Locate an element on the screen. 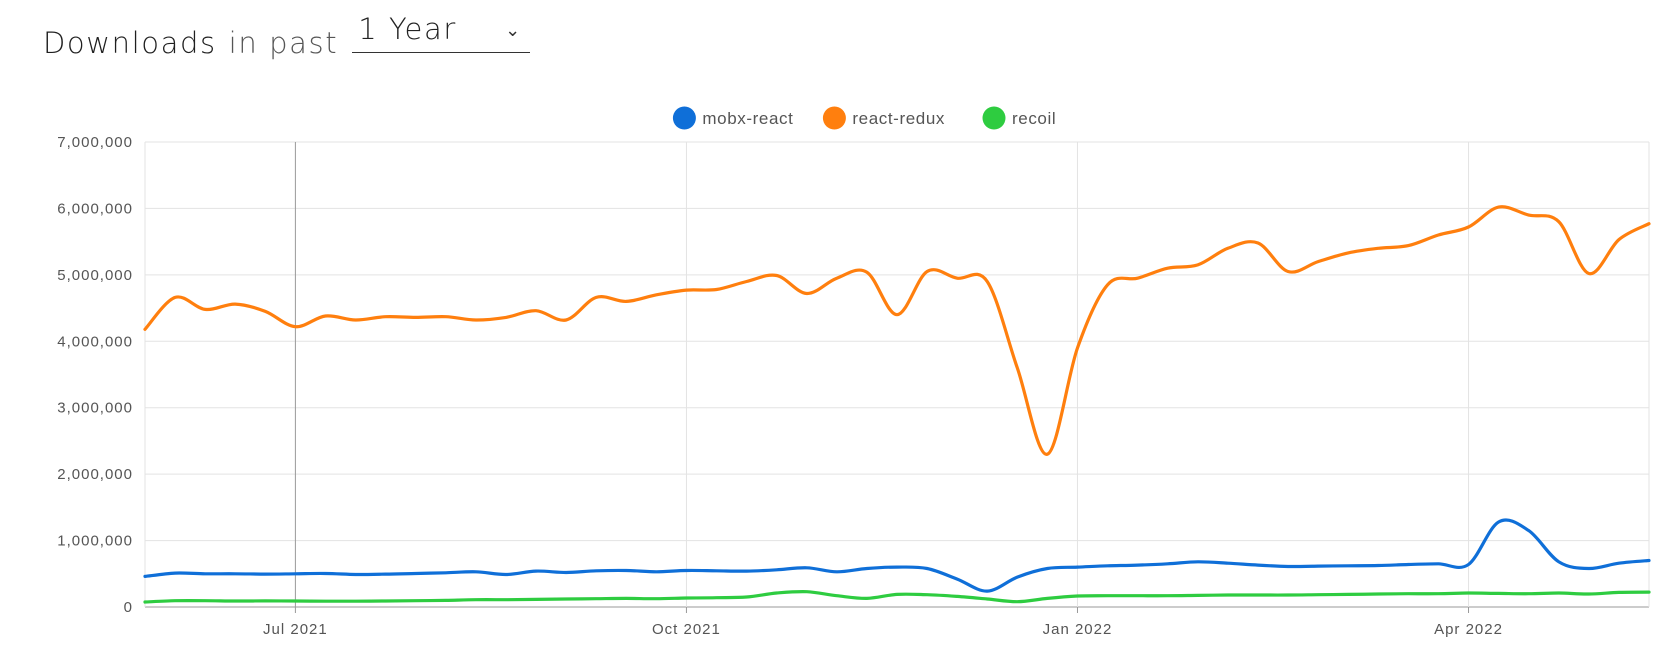 The image size is (1676, 656). y-tick-label: 2,000,000 is located at coordinates (95, 474).